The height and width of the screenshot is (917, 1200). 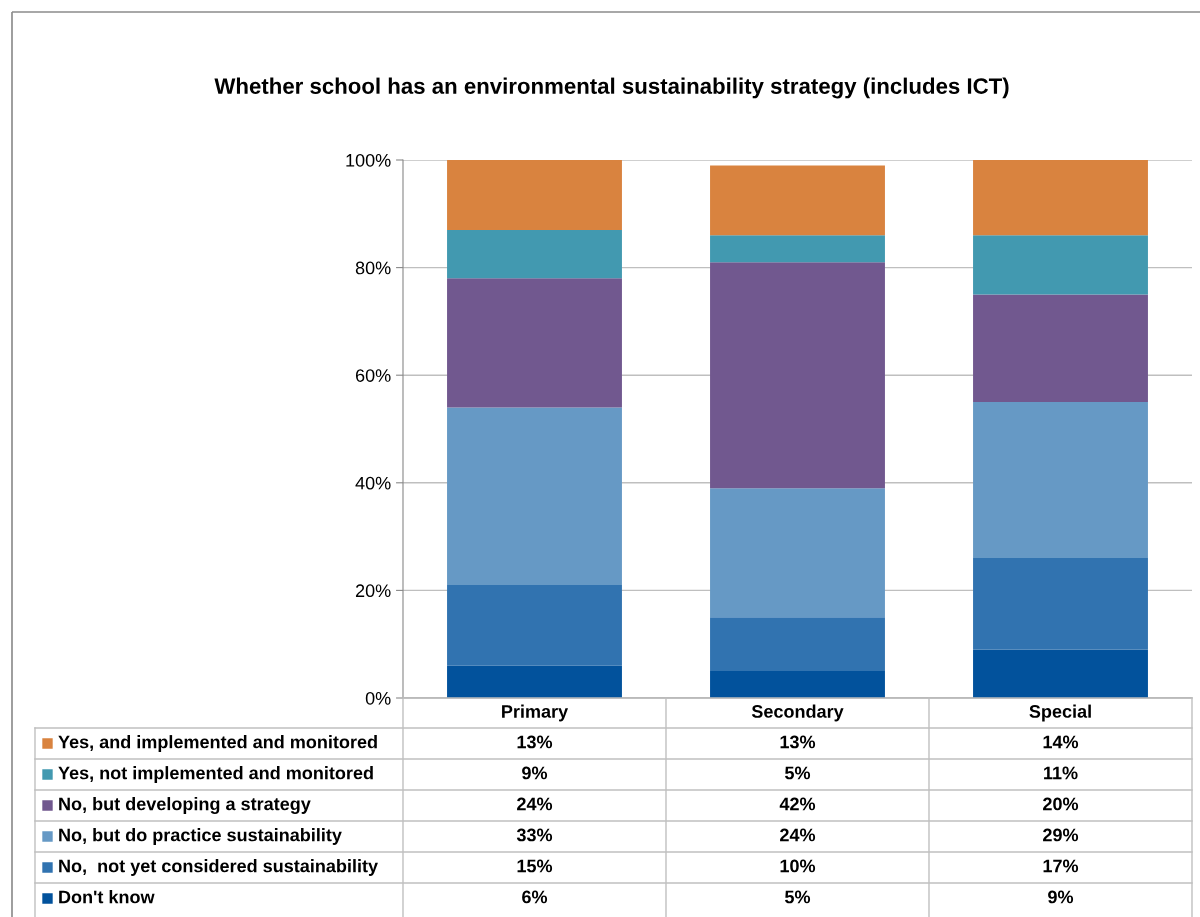 I want to click on data-label: 10%, so click(x=798, y=866).